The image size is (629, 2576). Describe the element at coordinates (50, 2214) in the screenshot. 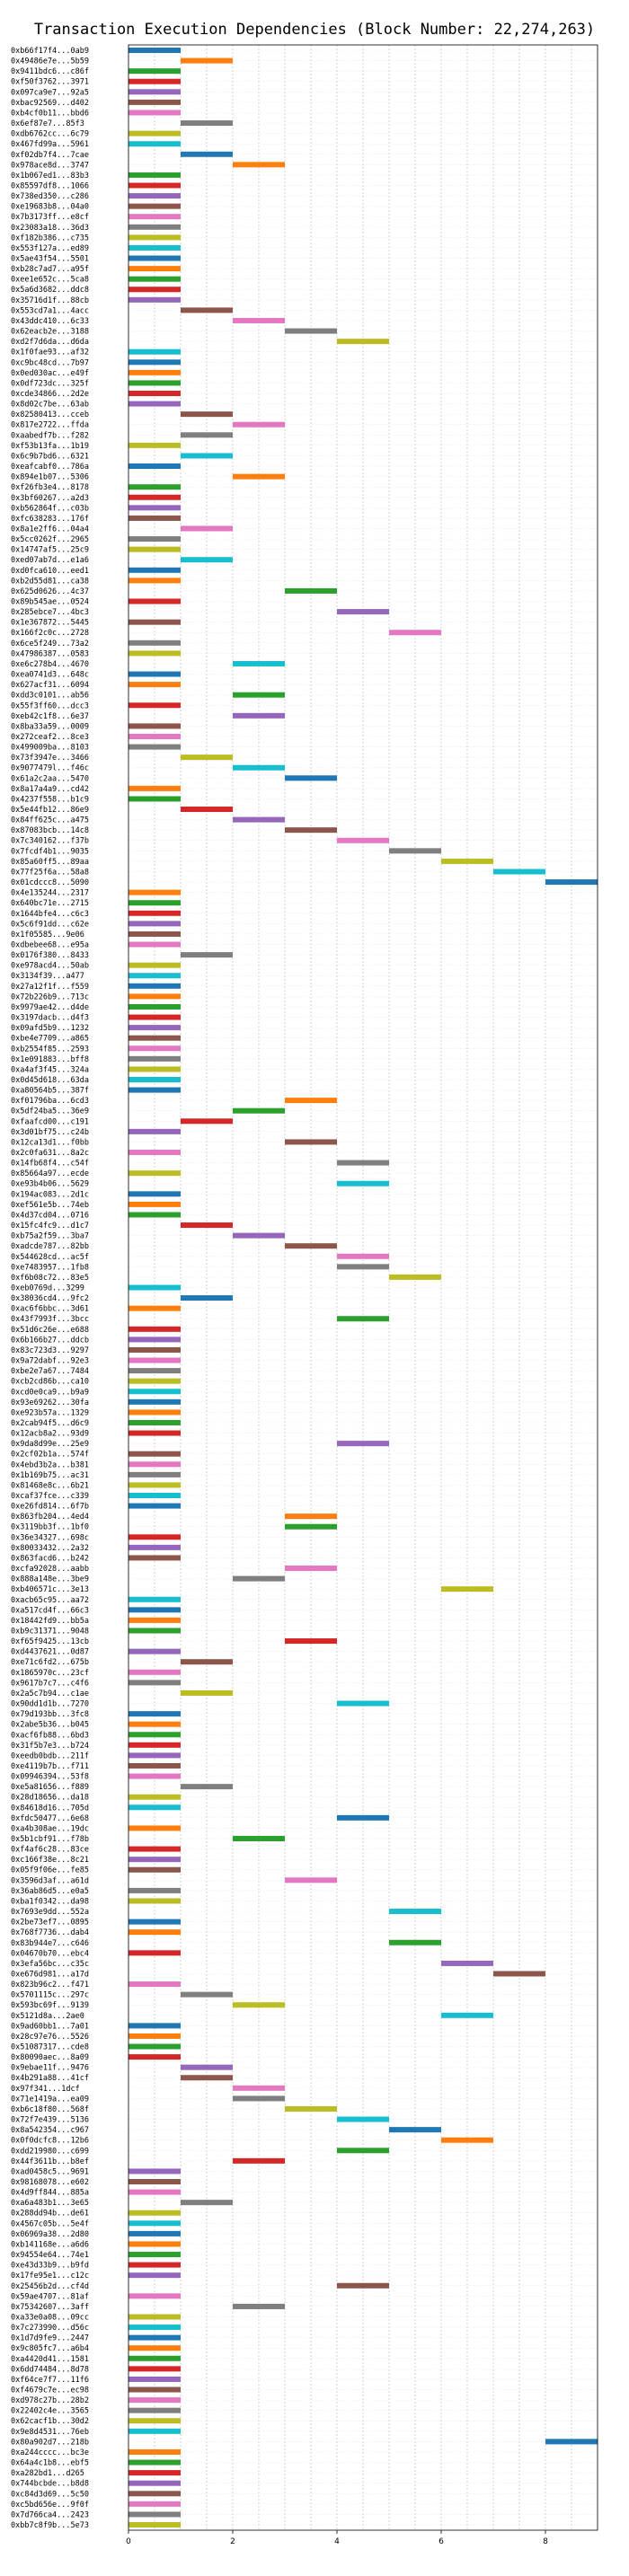

I see `transaction-label: 0x288dd94b...de61` at that location.